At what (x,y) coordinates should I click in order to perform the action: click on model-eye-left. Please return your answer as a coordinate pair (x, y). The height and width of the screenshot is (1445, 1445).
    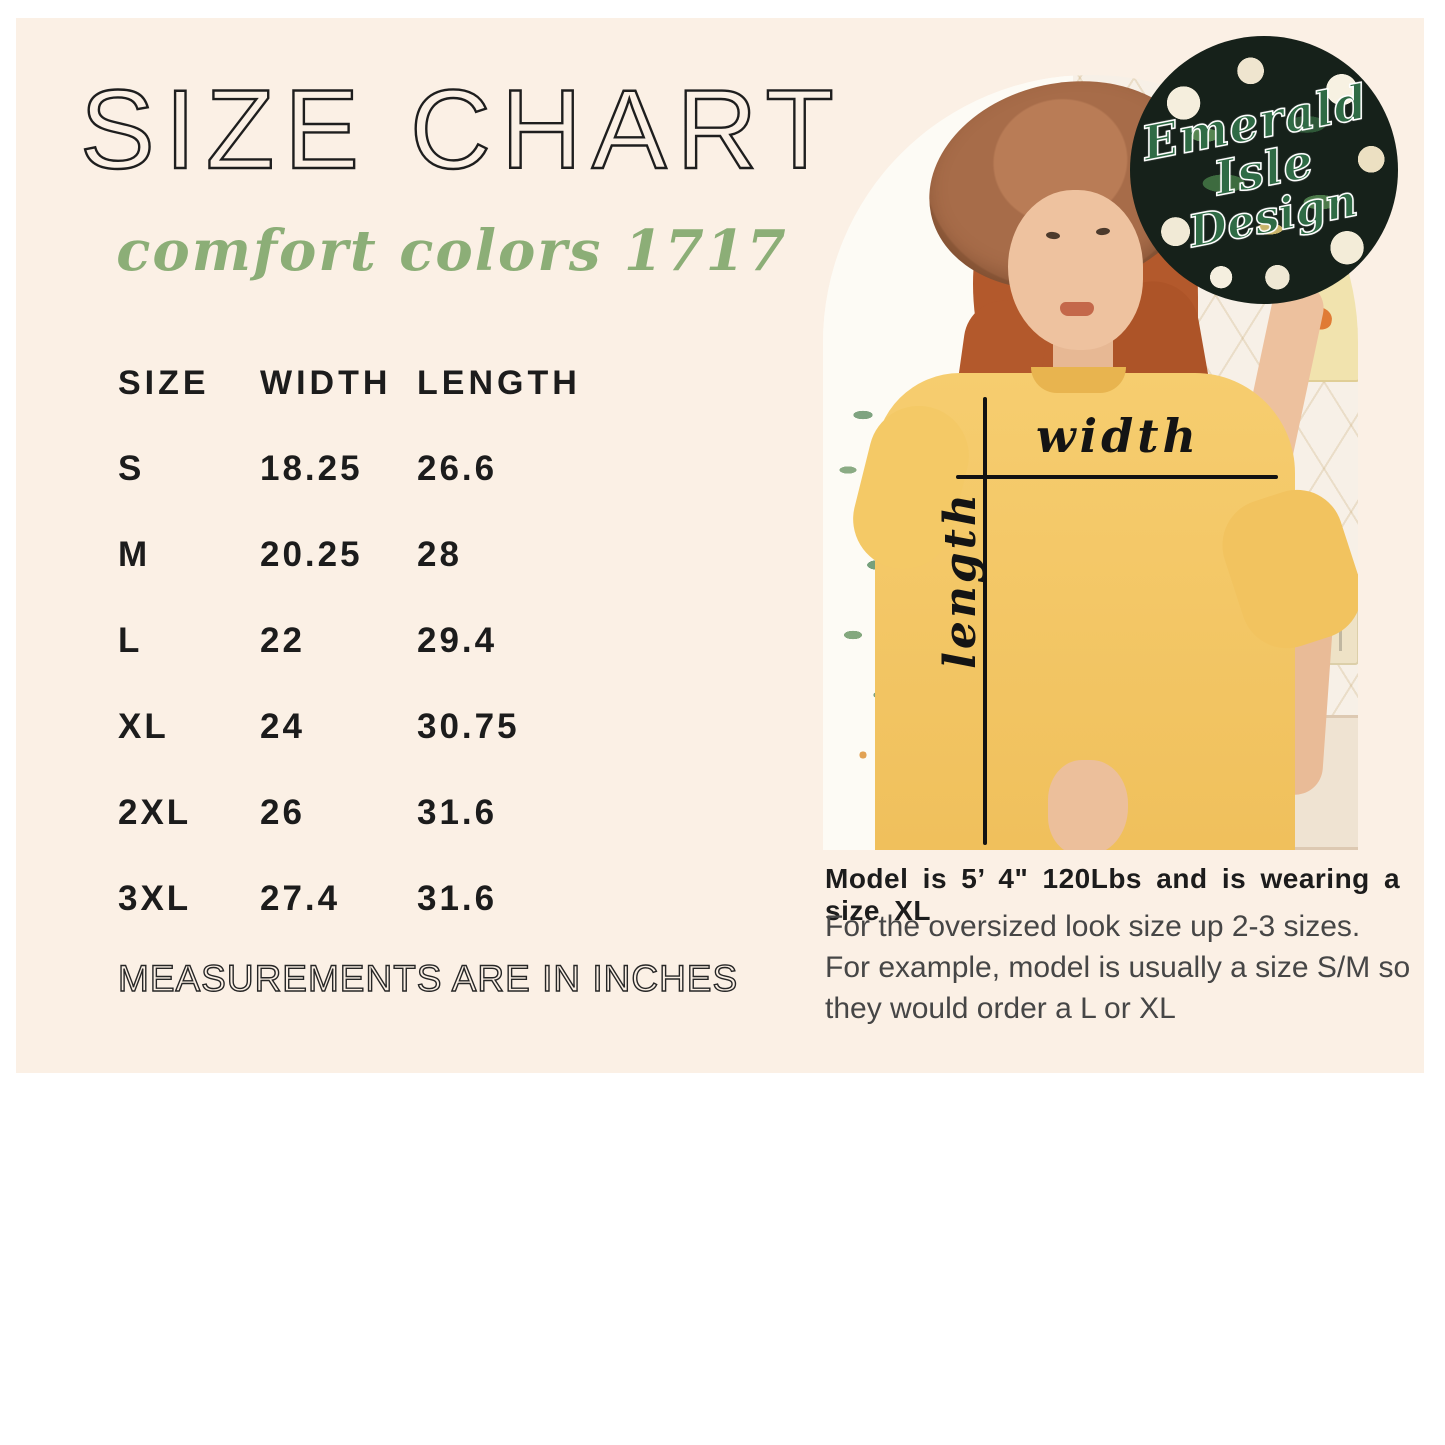
    Looking at the image, I should click on (1053, 235).